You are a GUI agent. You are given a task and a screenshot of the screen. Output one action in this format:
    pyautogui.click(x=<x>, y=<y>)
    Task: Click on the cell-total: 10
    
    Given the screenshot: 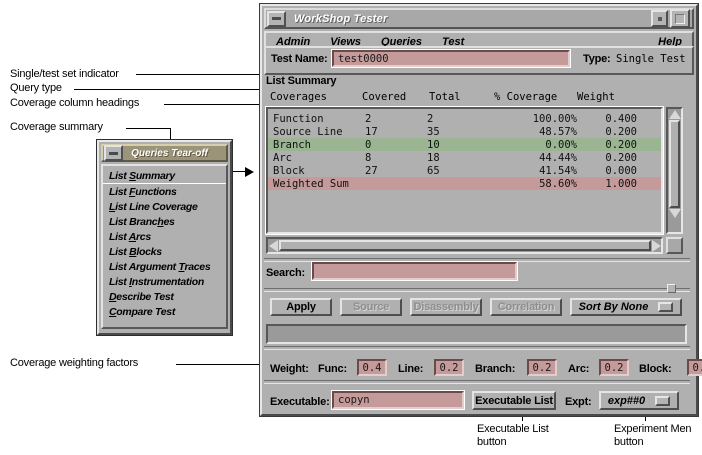 What is the action you would take?
    pyautogui.click(x=433, y=144)
    